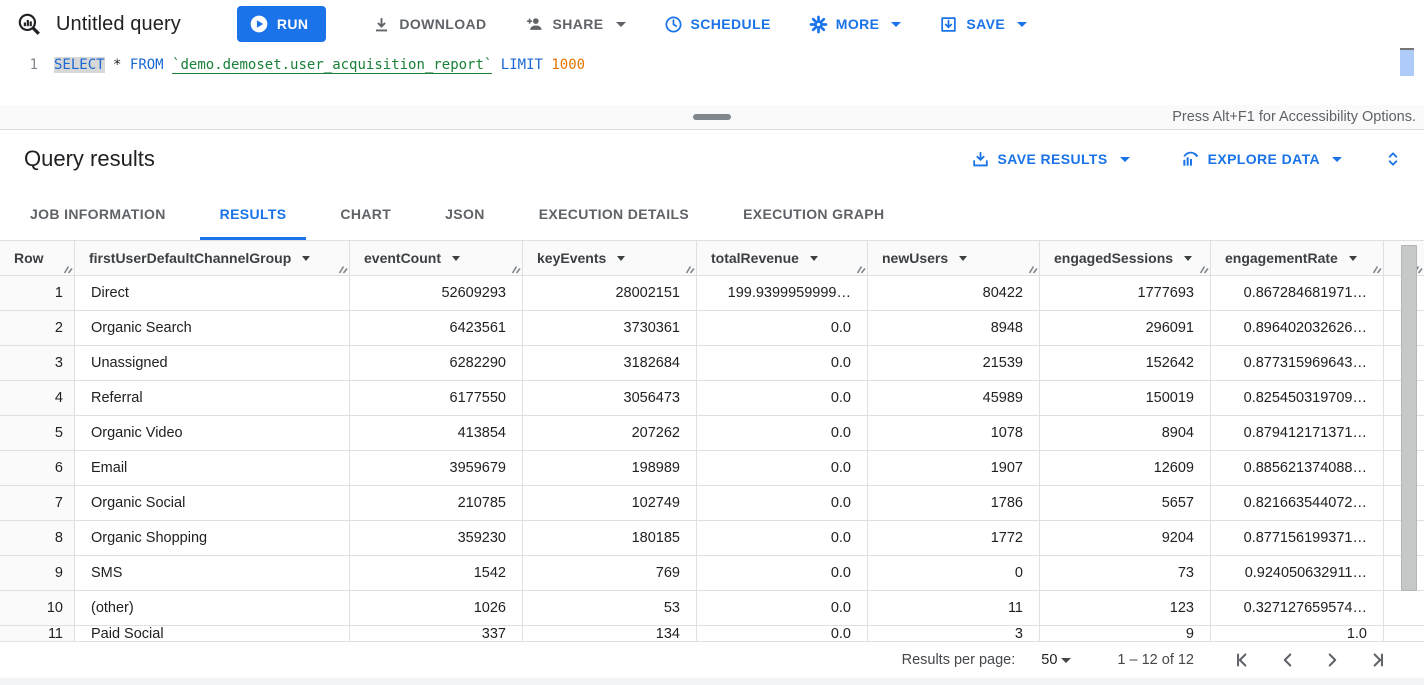 This screenshot has height=685, width=1424. Describe the element at coordinates (980, 159) in the screenshot. I see `download-tray-icon` at that location.